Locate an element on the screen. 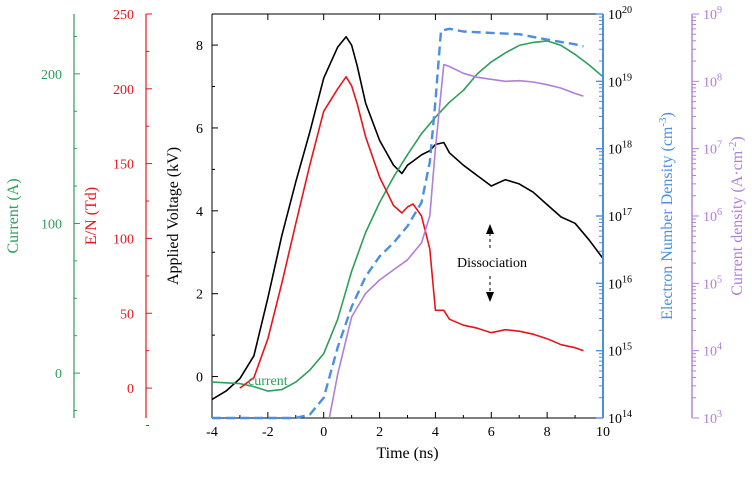  current-density-axis-title: Current density (A·cm-2) is located at coordinates (736, 215).